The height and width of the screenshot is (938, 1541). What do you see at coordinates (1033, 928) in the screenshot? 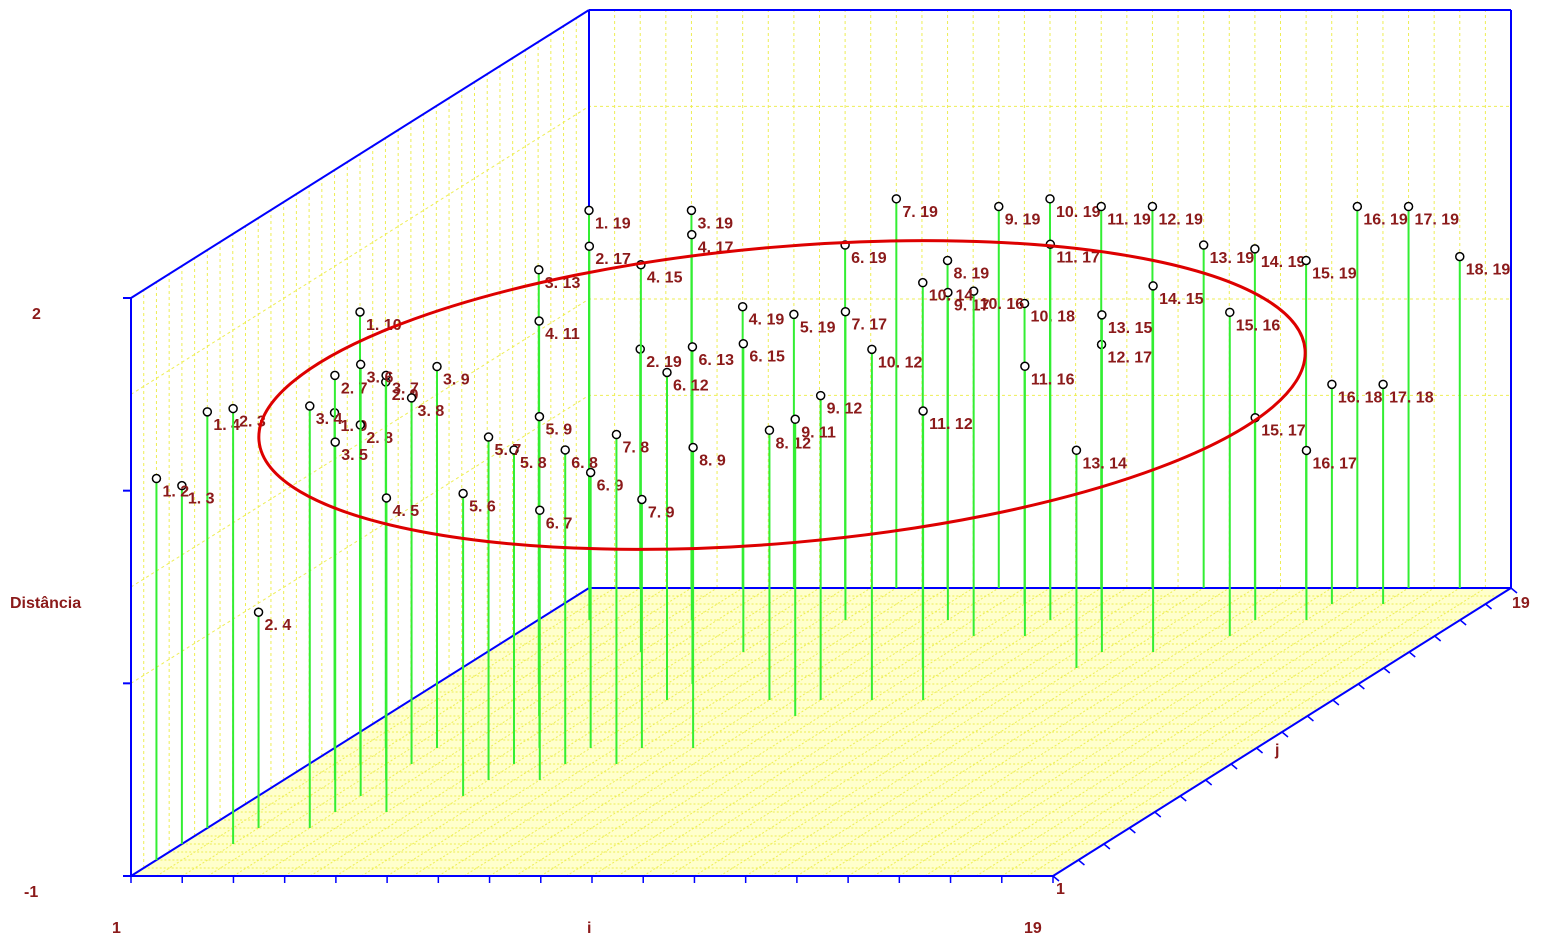
I see `x-max-tick: 19` at bounding box center [1033, 928].